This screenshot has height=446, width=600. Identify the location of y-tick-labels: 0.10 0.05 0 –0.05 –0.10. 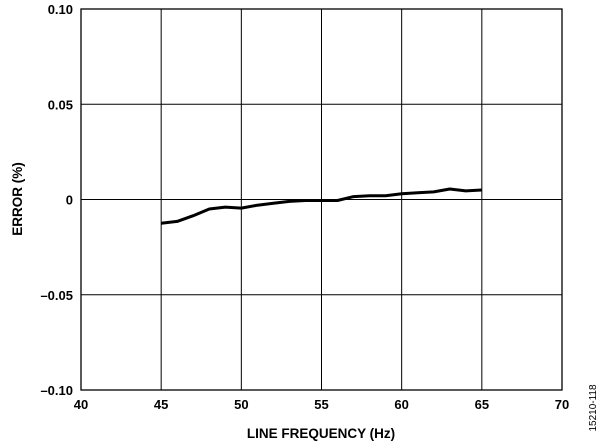
(56, 200).